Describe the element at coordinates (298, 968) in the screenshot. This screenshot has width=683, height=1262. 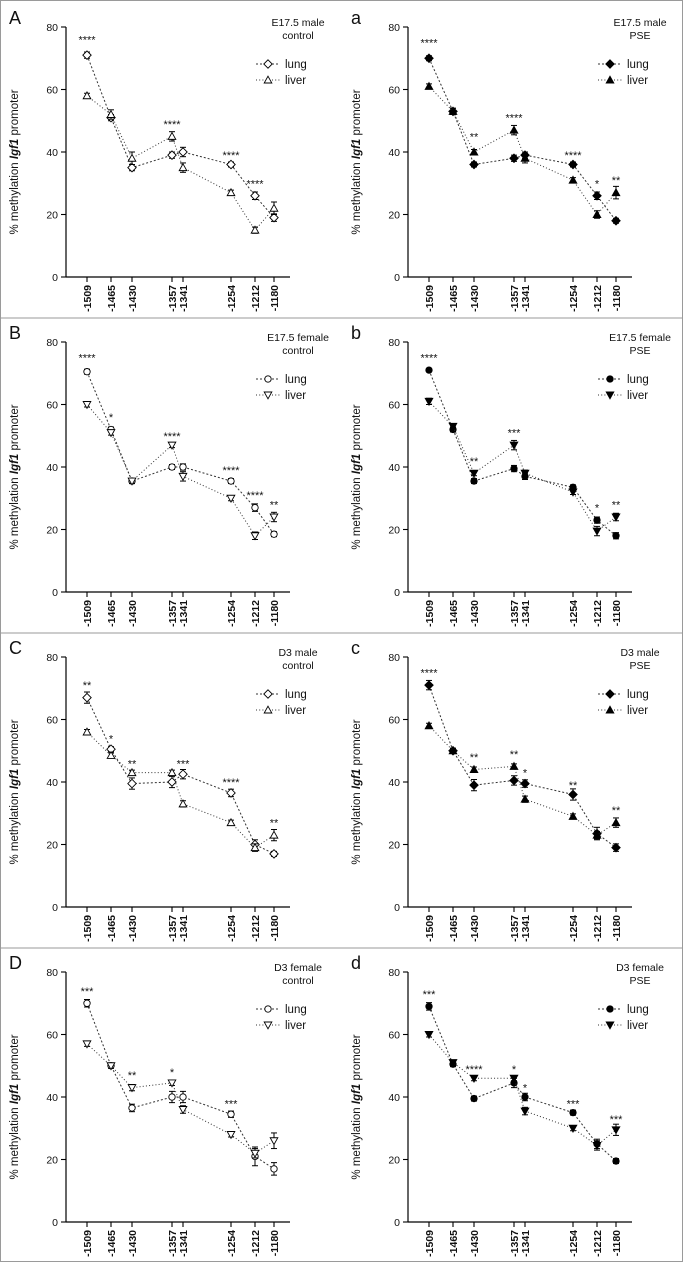
I see `chart-title-line1: D3 female` at that location.